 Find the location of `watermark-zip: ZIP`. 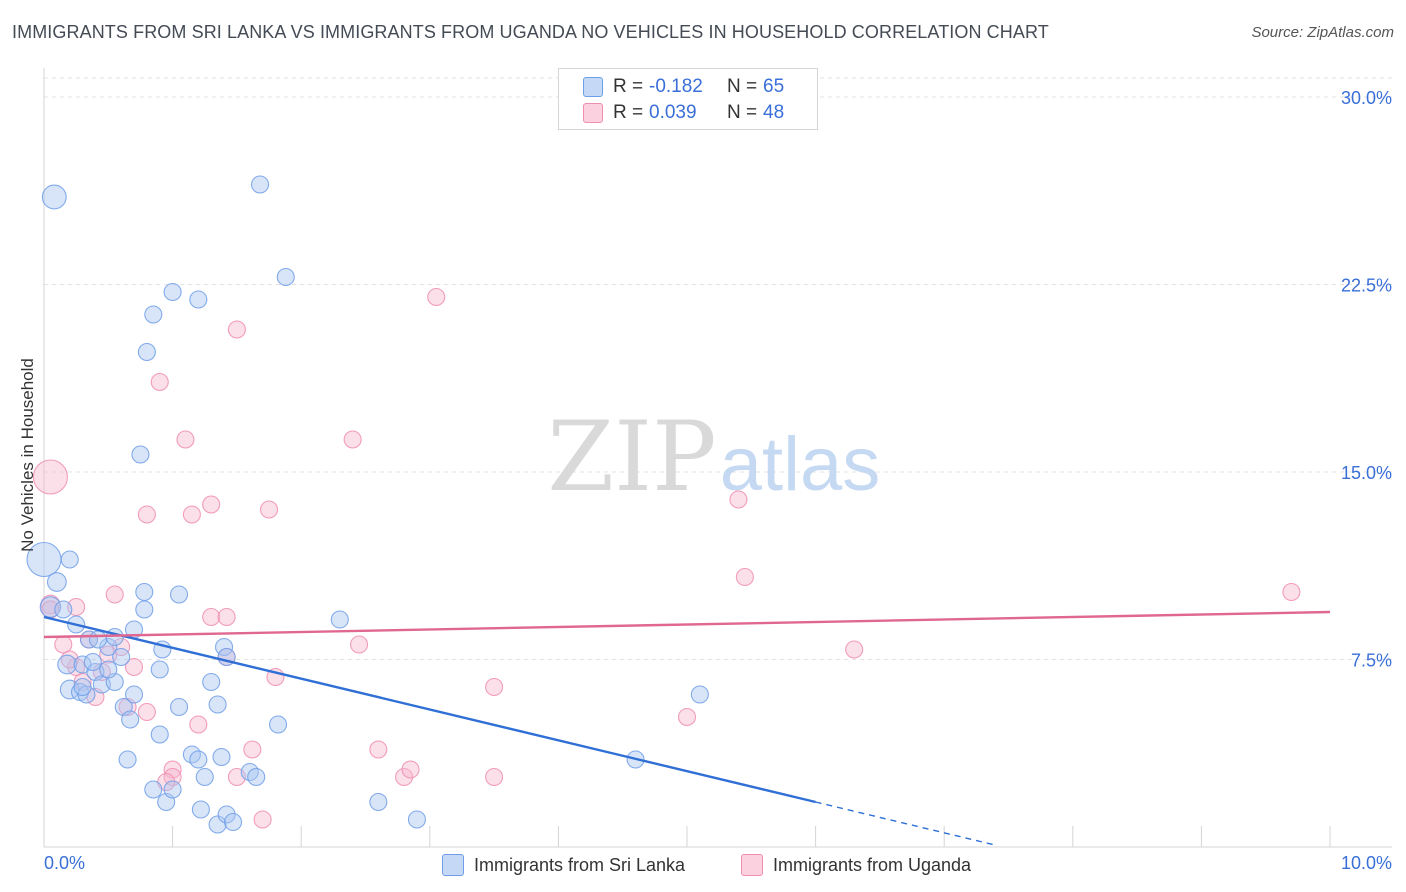

watermark-zip: ZIP is located at coordinates (631, 457).